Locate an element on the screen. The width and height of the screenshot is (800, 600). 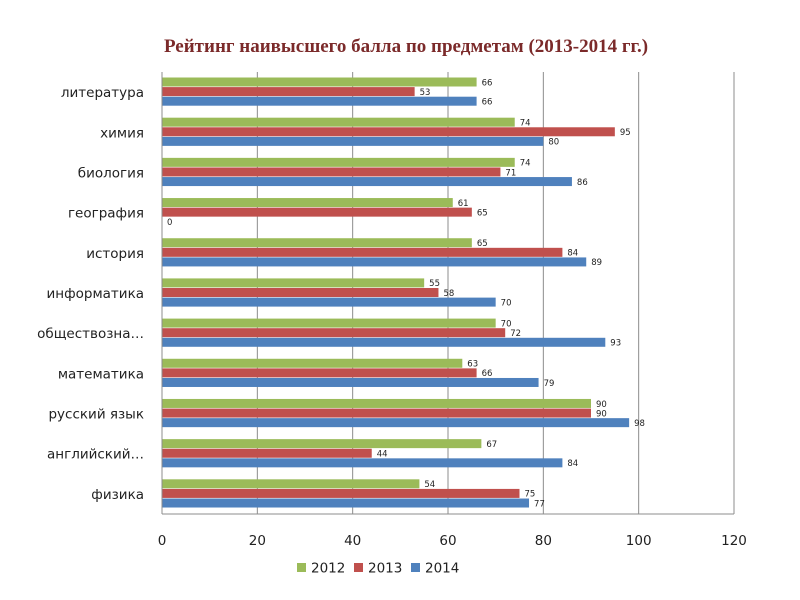
data-label: 0 is located at coordinates (169, 223).